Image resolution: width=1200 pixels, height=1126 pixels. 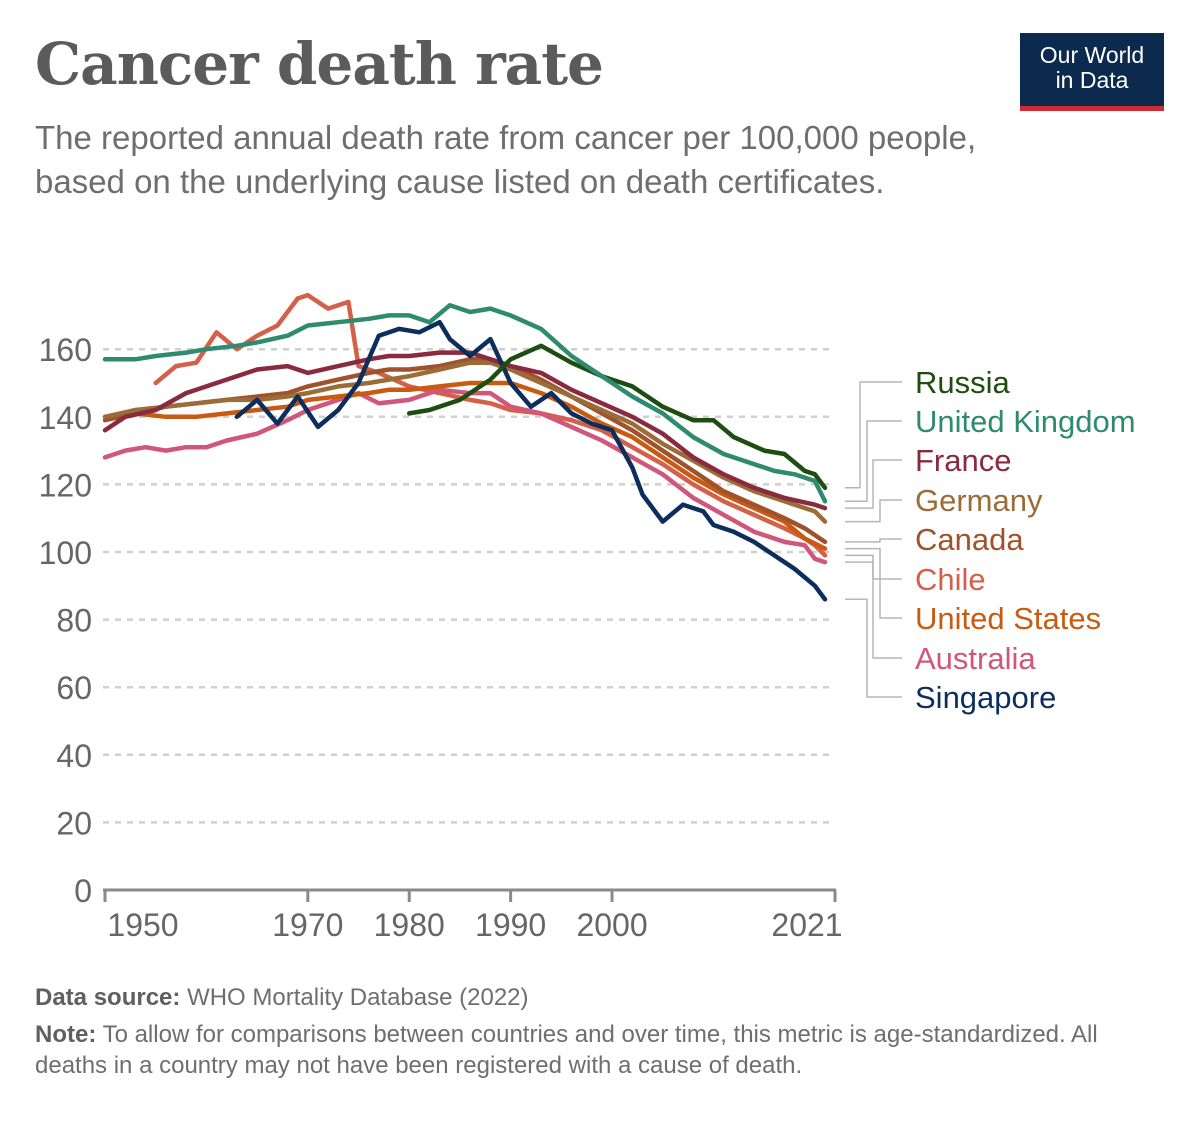 I want to click on legend-label-australia: Australia, so click(x=975, y=658).